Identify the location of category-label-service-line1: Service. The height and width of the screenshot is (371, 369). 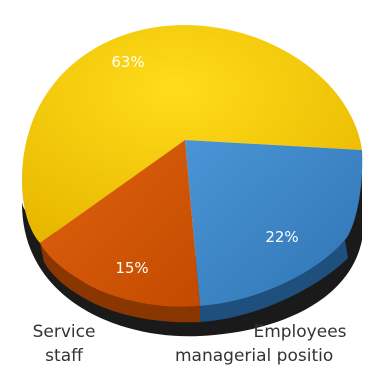
(64, 332).